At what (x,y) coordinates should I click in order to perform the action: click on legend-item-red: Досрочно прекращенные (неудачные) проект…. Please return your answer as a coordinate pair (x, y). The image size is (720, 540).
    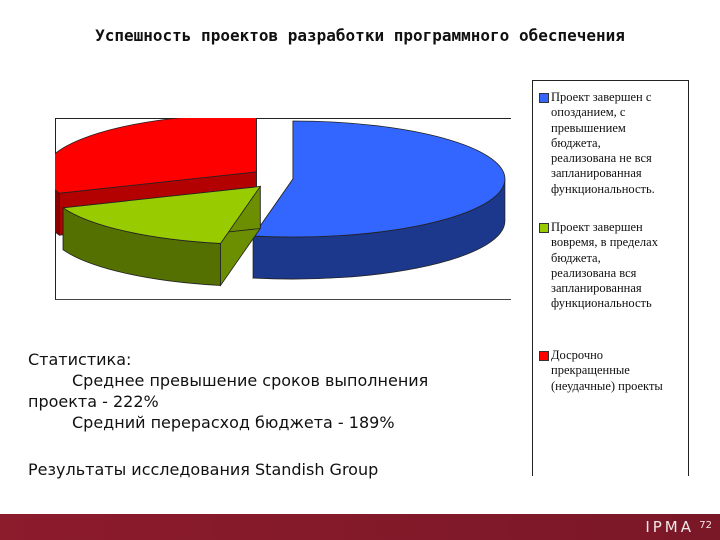
    Looking at the image, I should click on (611, 371).